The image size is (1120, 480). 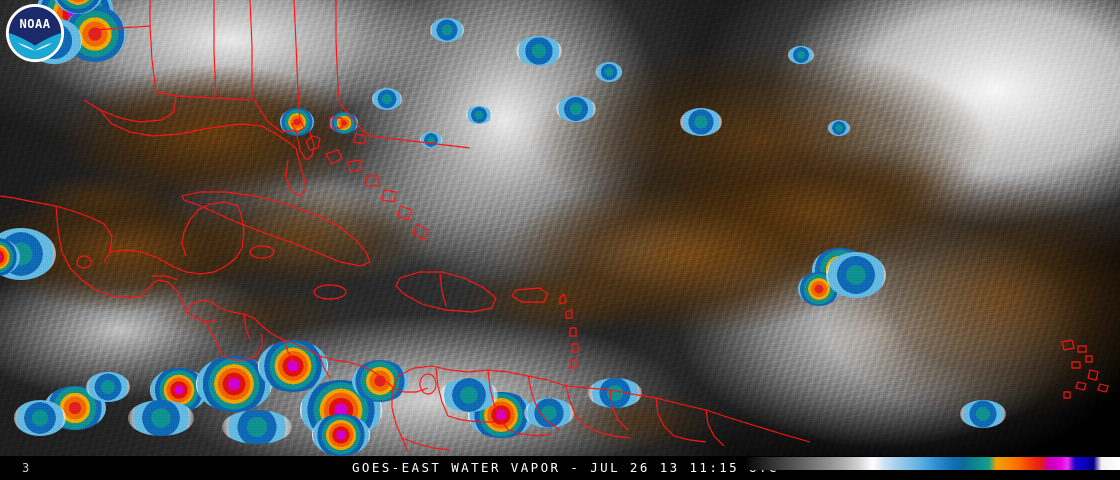 I want to click on color-scale-bar, so click(x=932, y=463).